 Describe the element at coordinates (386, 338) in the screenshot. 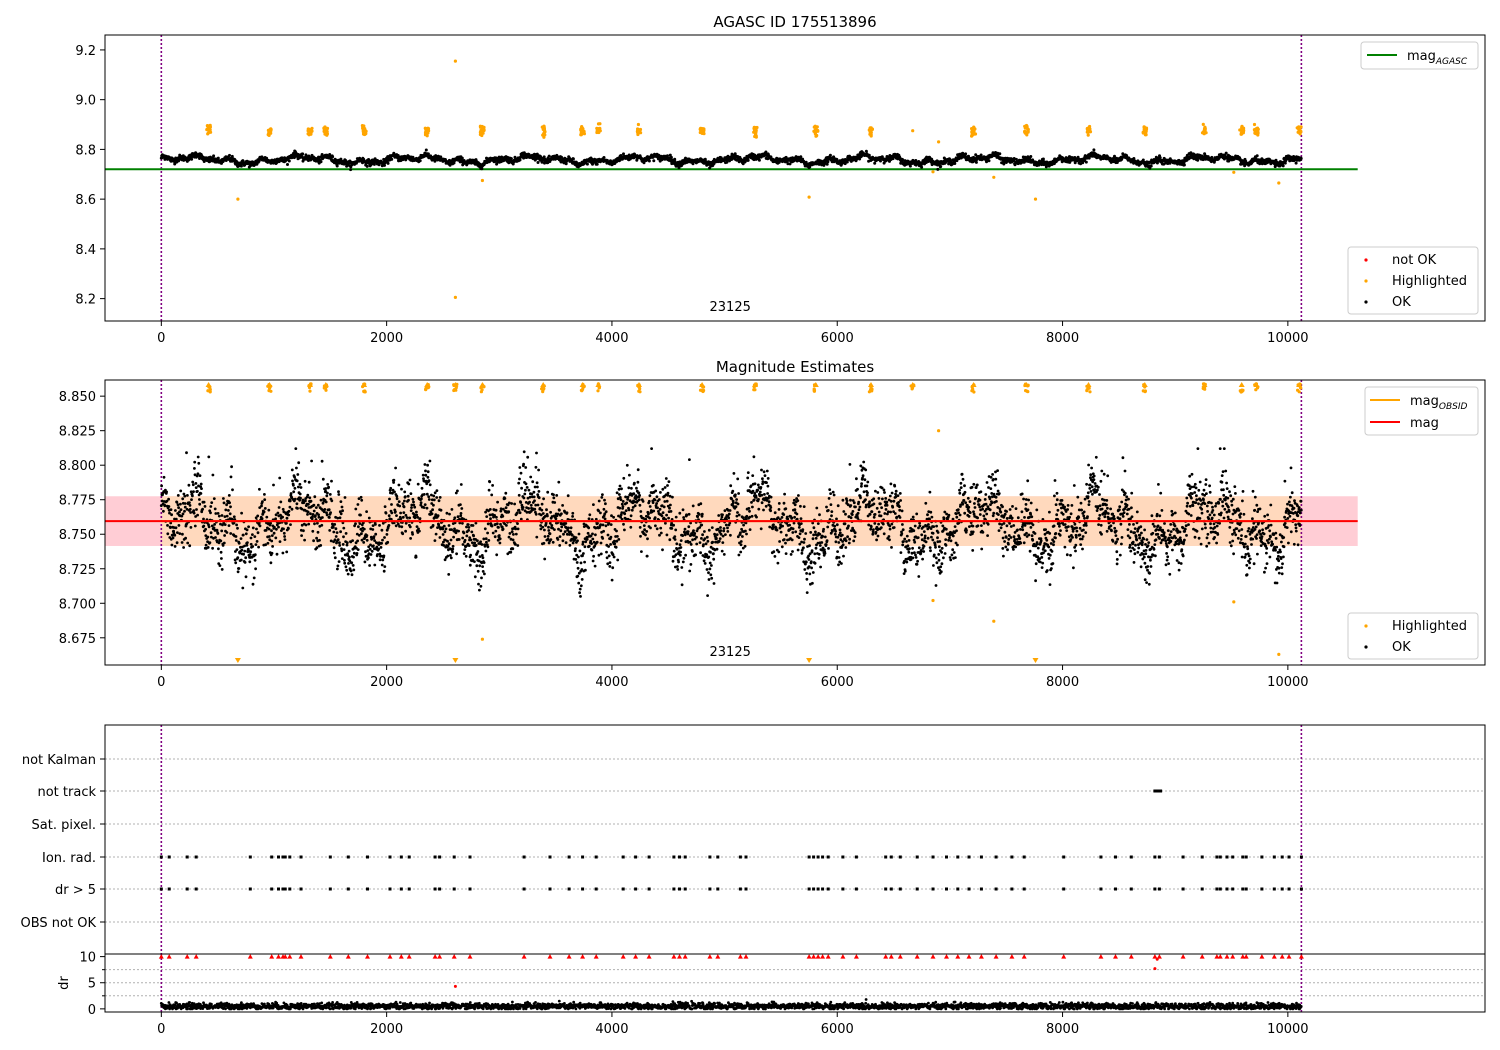

I see `x-tick-label: 2000` at that location.